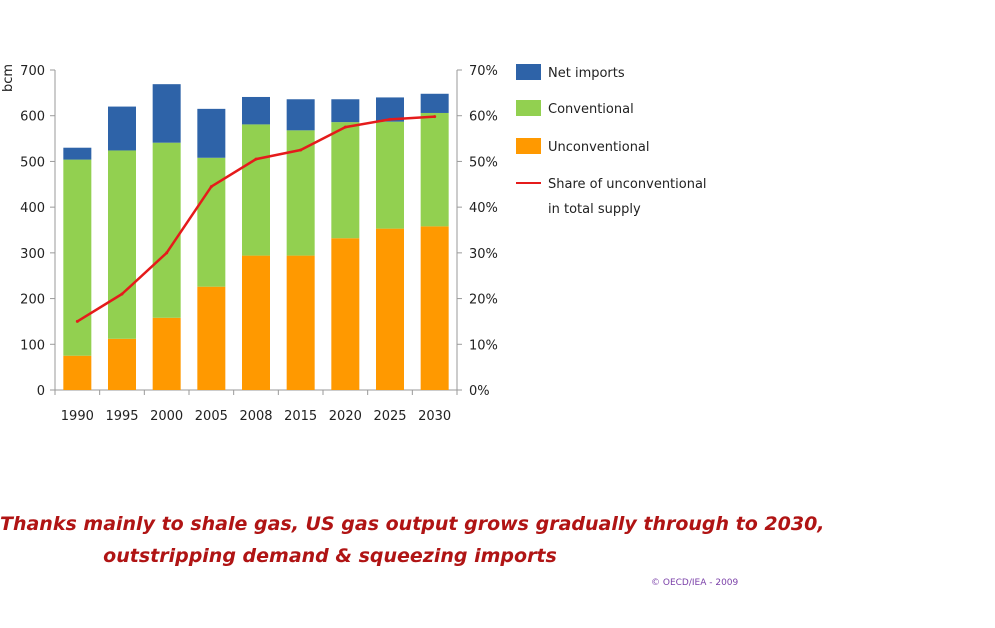  Describe the element at coordinates (77, 416) in the screenshot. I see `x-tick-label: 1990` at that location.